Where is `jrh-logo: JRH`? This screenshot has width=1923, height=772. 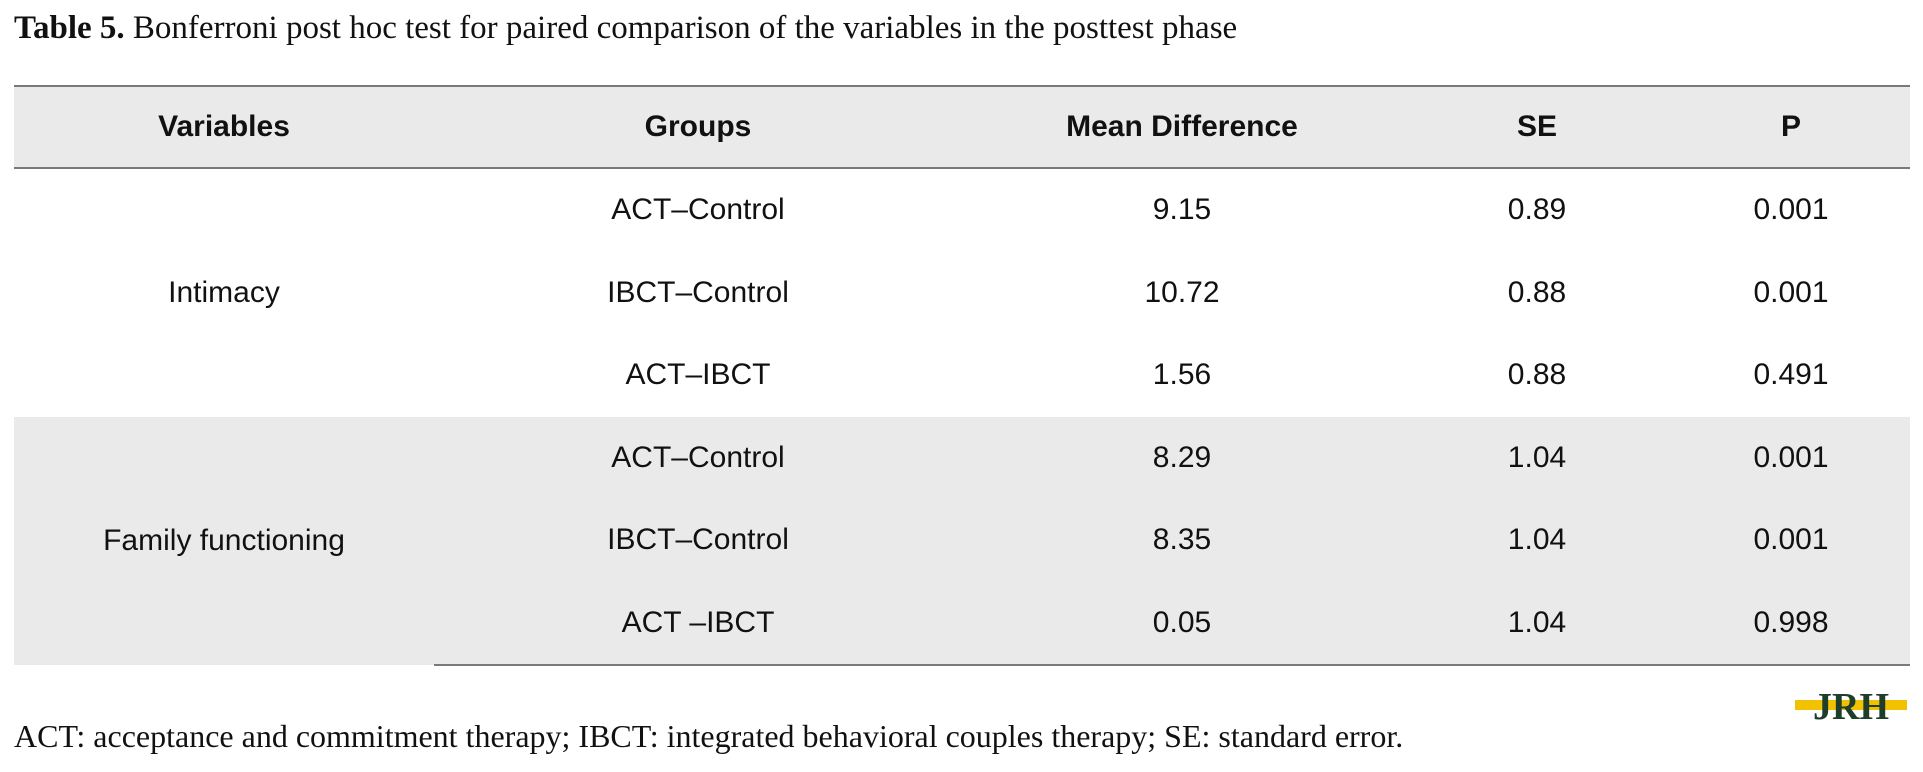 jrh-logo: JRH is located at coordinates (1851, 706).